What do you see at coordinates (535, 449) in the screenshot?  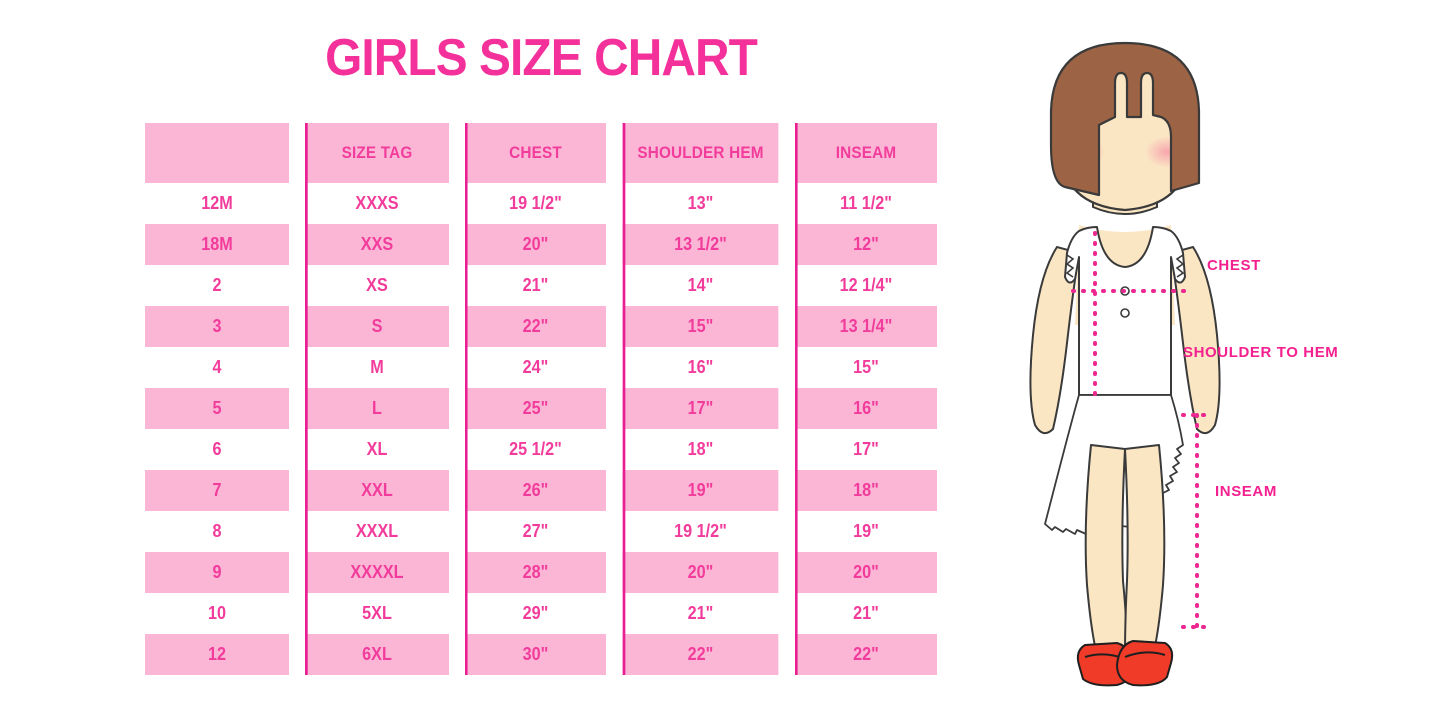 I see `table-cell: 25 1/2"` at bounding box center [535, 449].